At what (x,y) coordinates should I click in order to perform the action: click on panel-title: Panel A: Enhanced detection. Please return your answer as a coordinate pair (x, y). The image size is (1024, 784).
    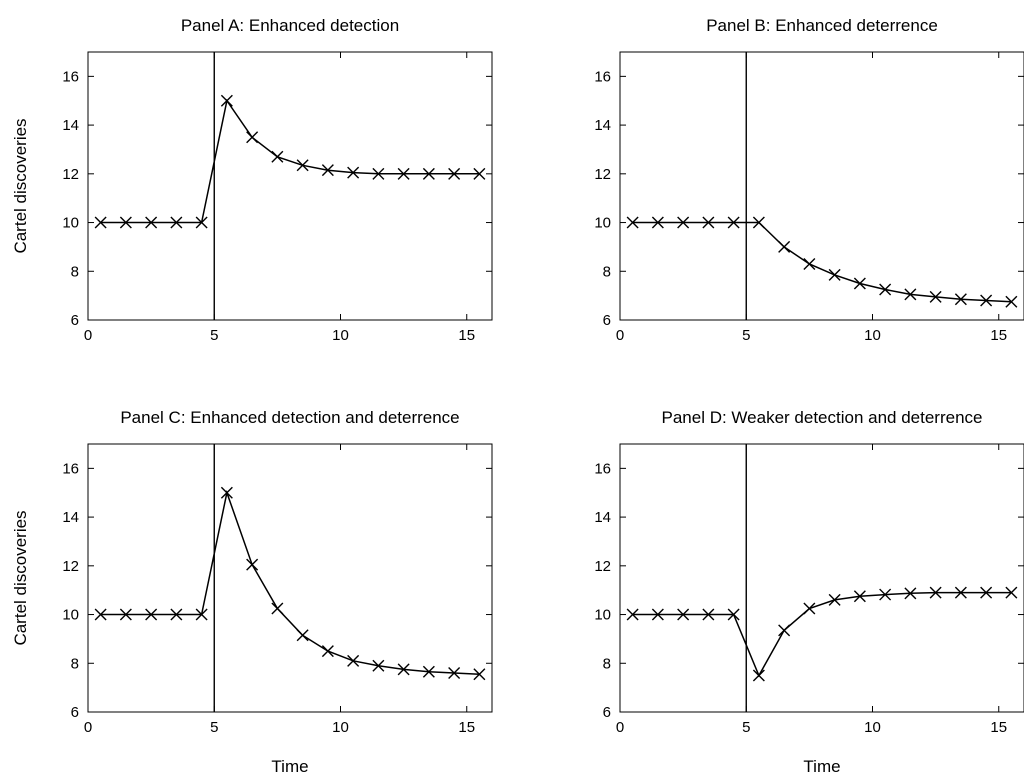
    Looking at the image, I should click on (290, 25).